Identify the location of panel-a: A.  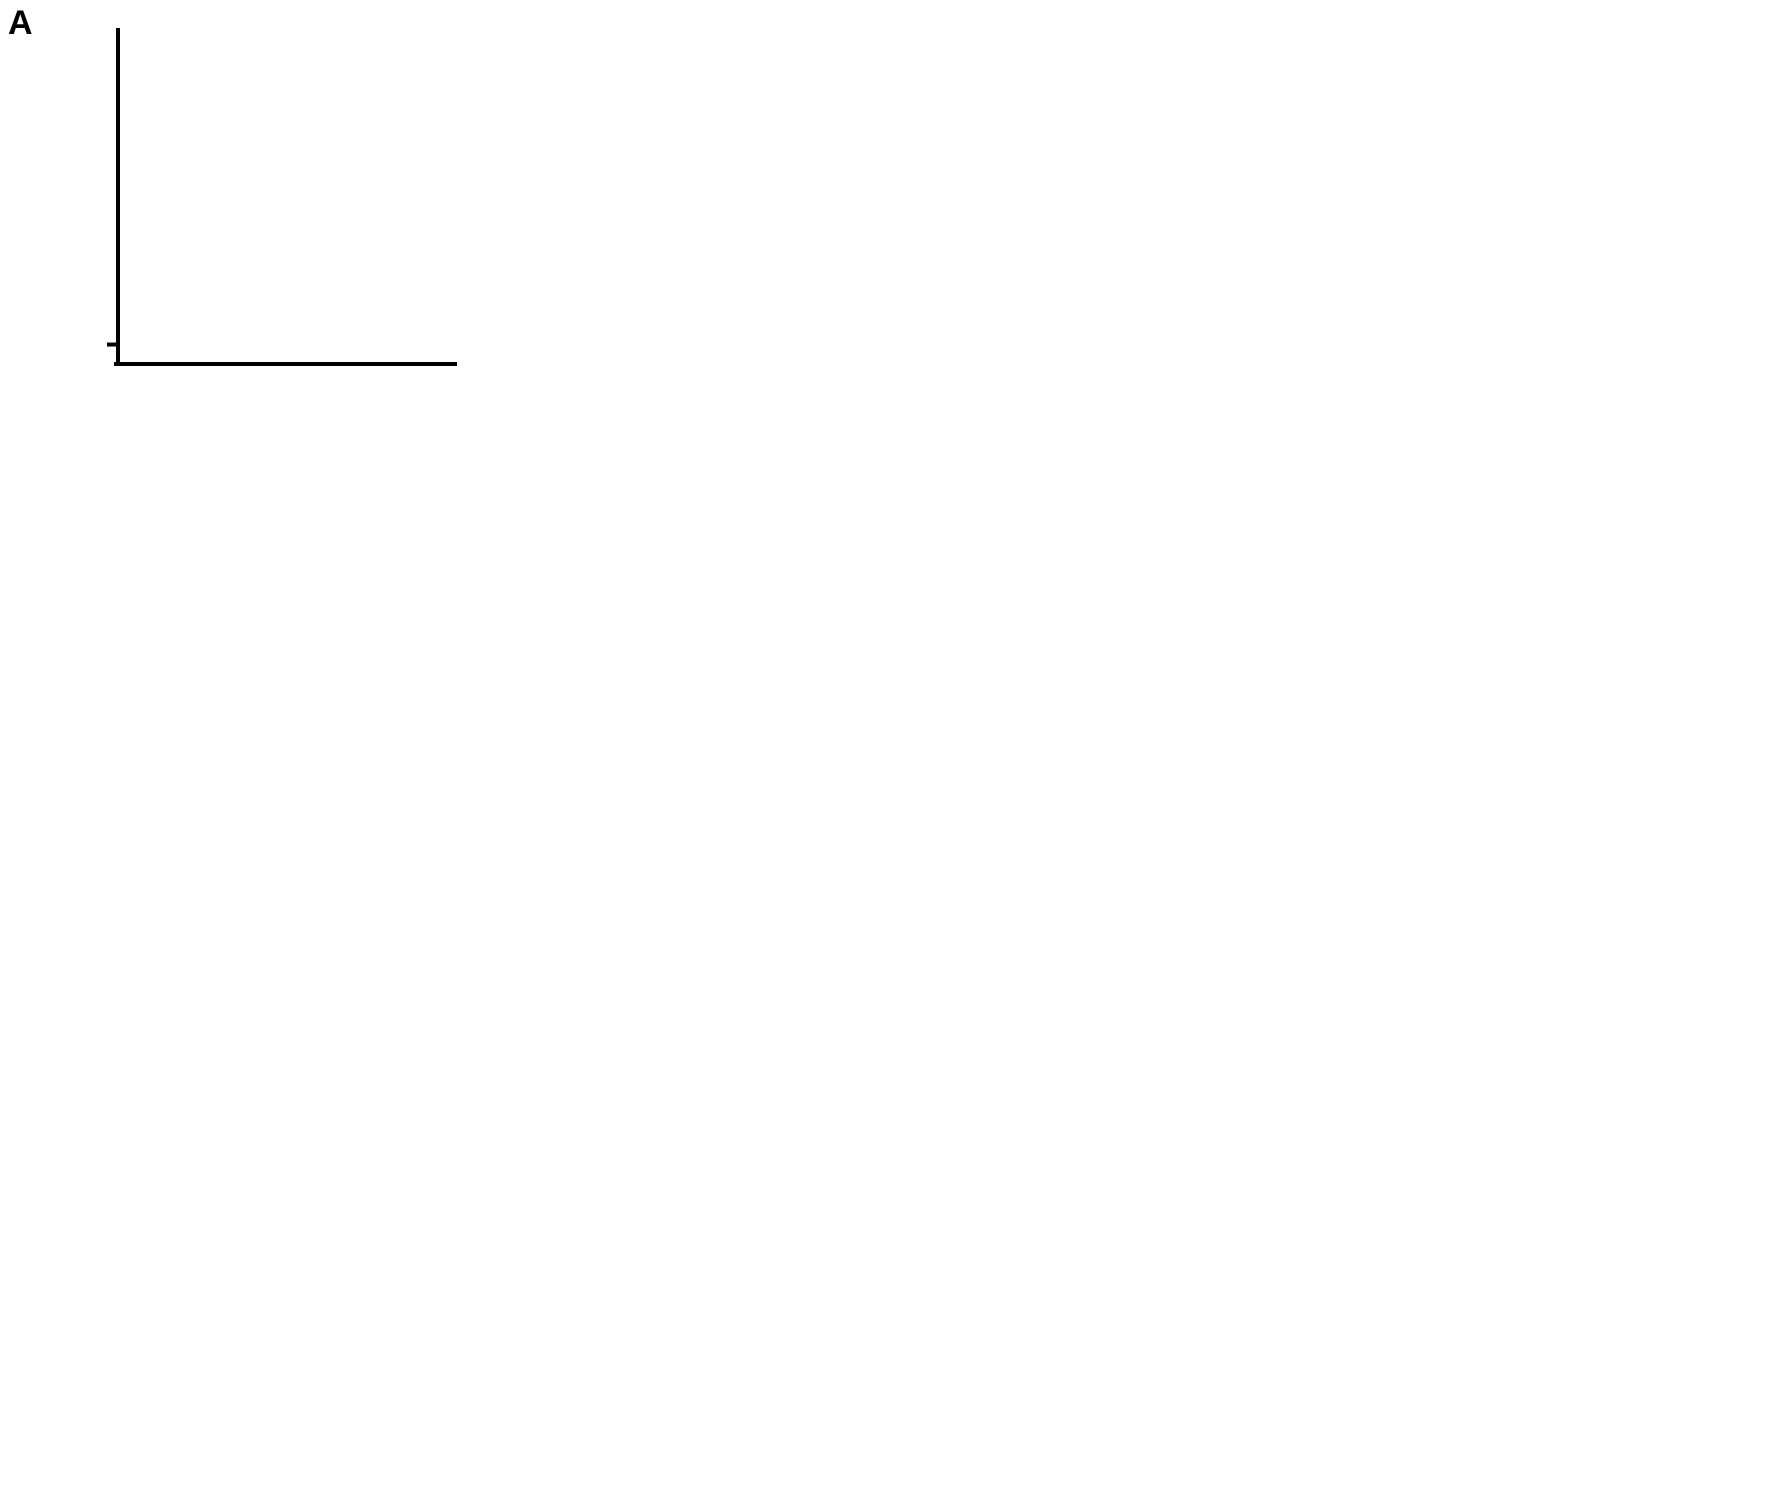
(295, 220).